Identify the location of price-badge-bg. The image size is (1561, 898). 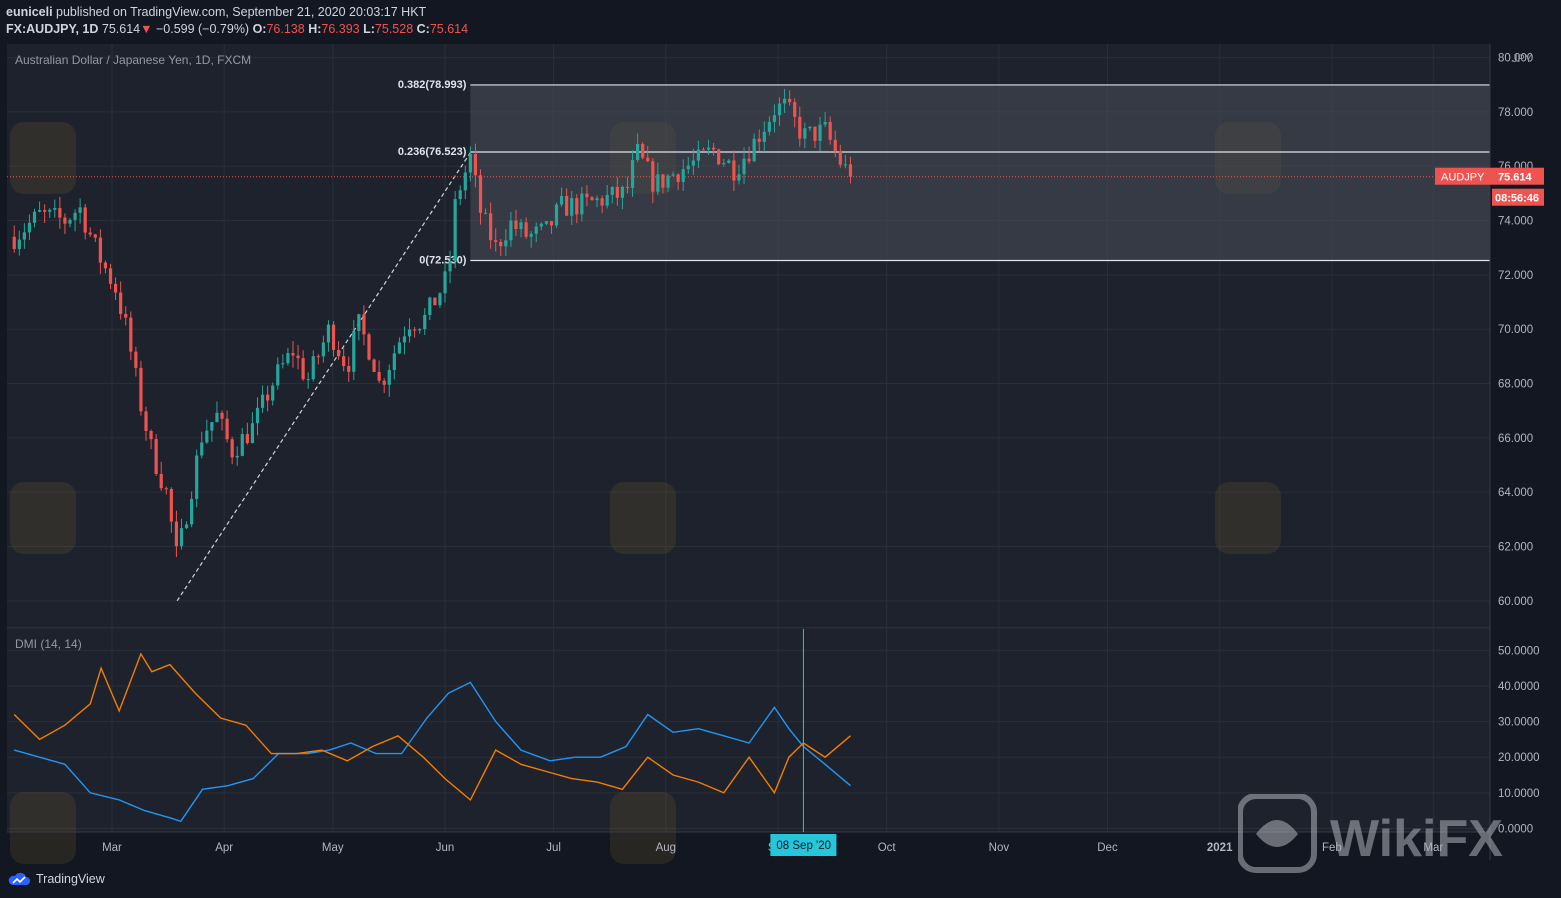
(1518, 176).